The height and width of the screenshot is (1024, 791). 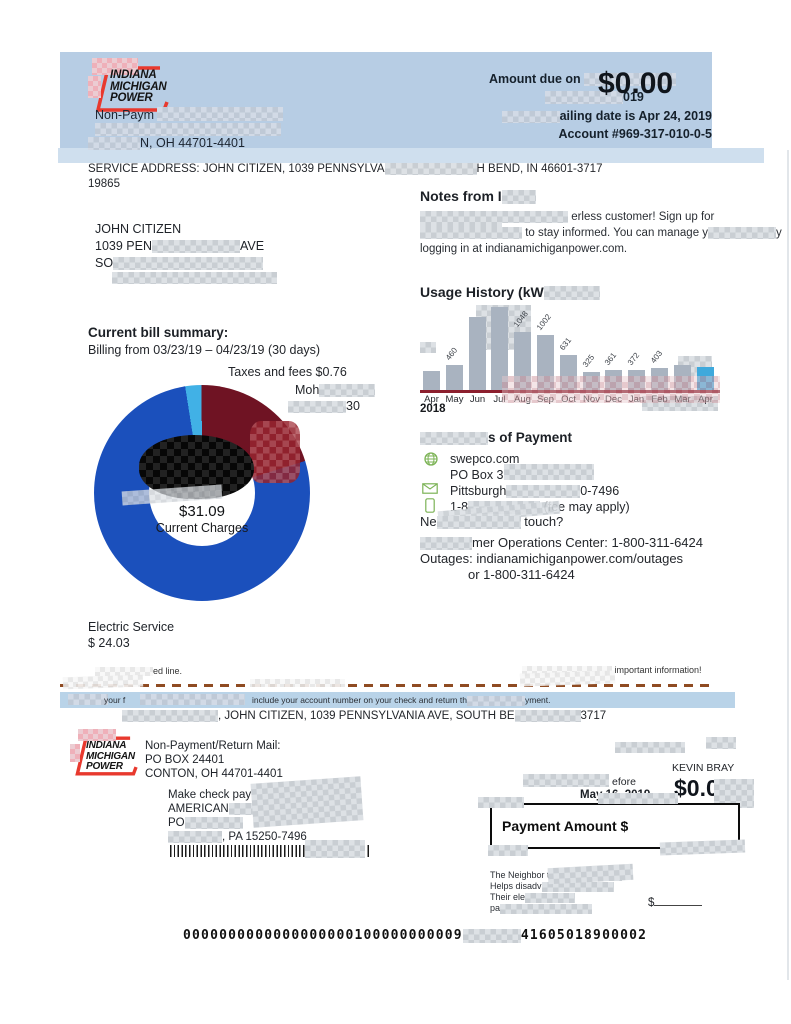 I want to click on month-label: May, so click(x=454, y=399).